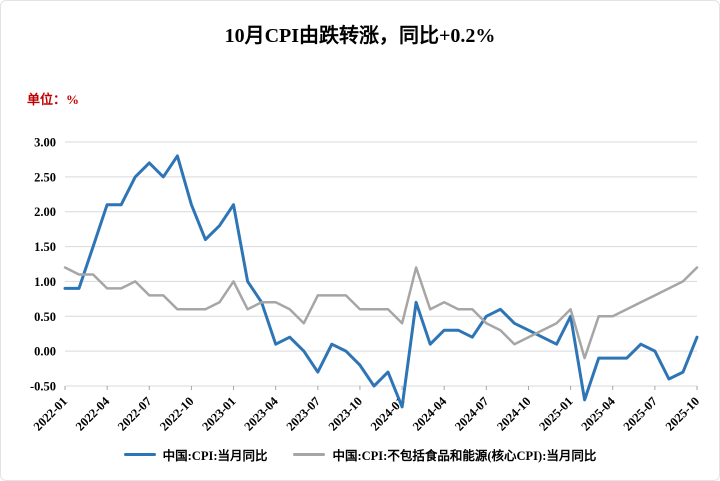 The height and width of the screenshot is (481, 720). Describe the element at coordinates (218, 413) in the screenshot. I see `x-axis-tick-label: 2023-01` at that location.